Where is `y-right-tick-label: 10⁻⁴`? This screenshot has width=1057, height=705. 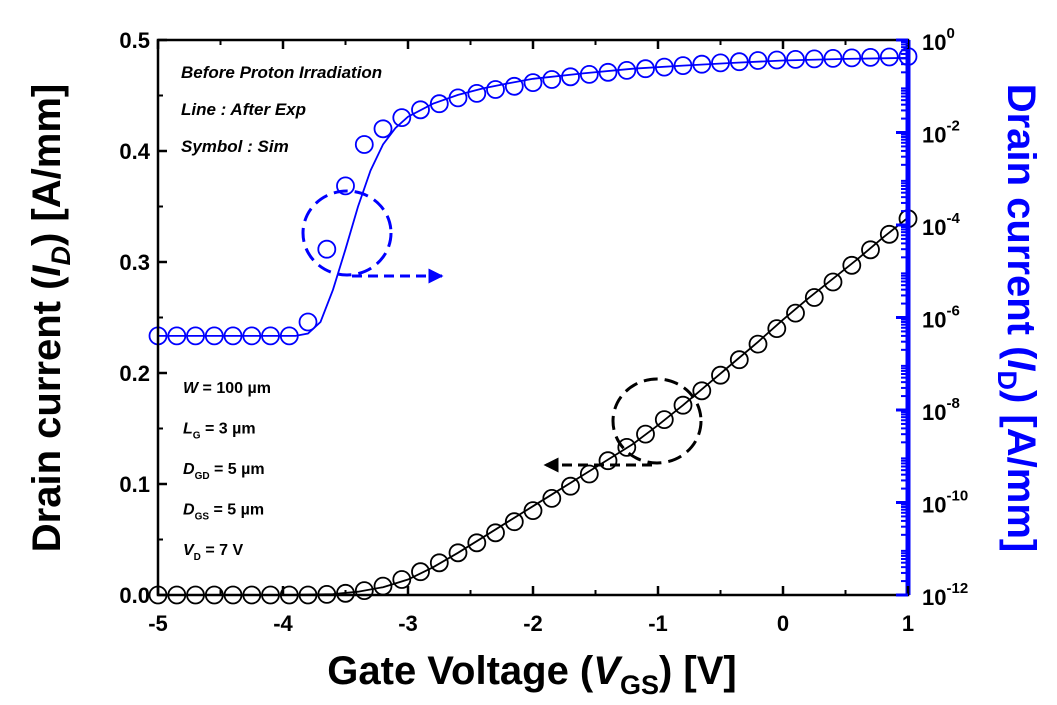
y-right-tick-label: 10⁻⁴ is located at coordinates (941, 225).